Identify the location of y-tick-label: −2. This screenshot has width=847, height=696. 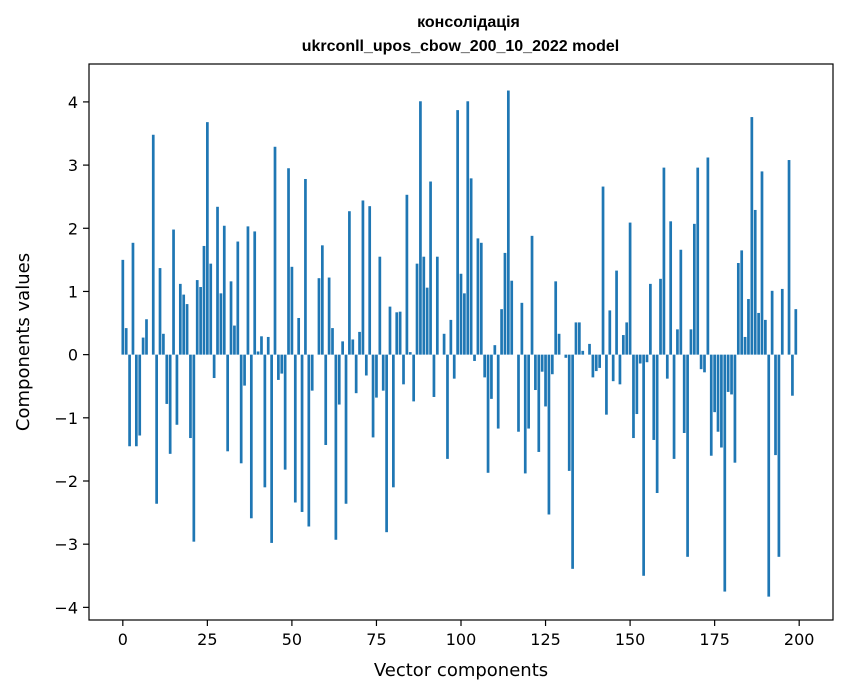
(66, 481).